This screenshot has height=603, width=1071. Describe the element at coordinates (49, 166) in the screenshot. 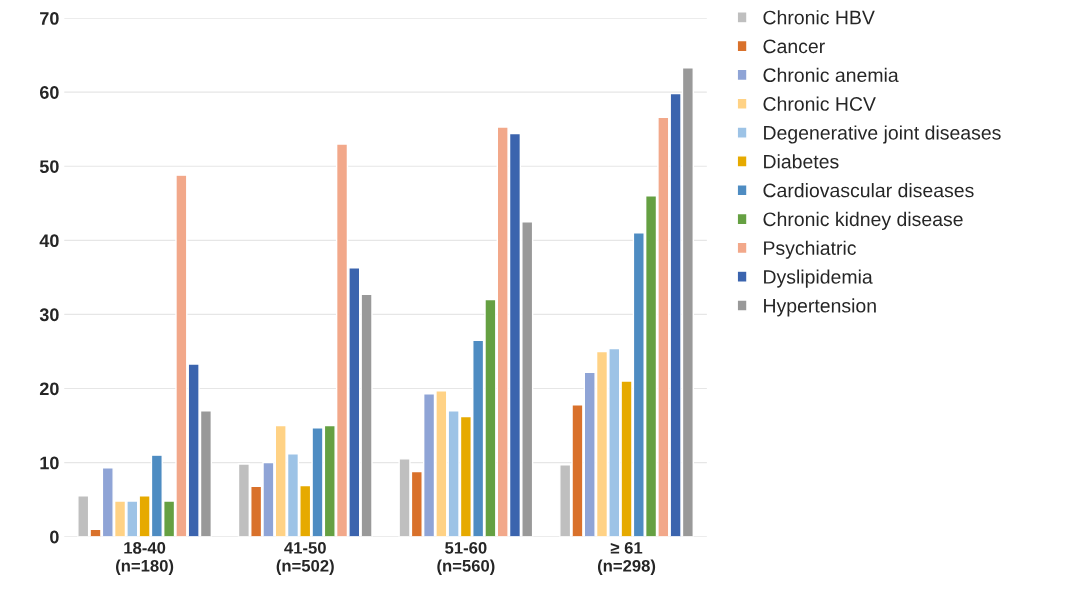

I see `y-tick-label: 50` at that location.